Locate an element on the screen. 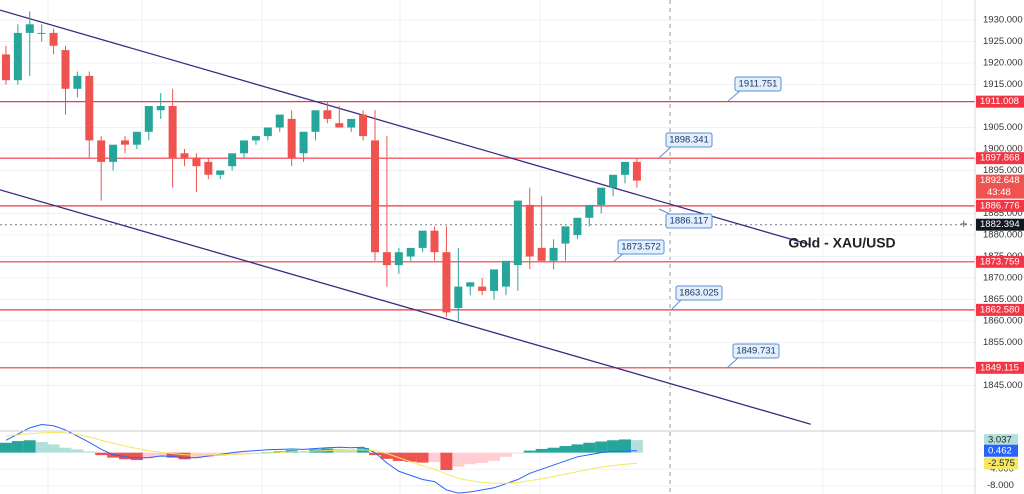 This screenshot has height=494, width=1024. crosshair-plus: + is located at coordinates (964, 223).